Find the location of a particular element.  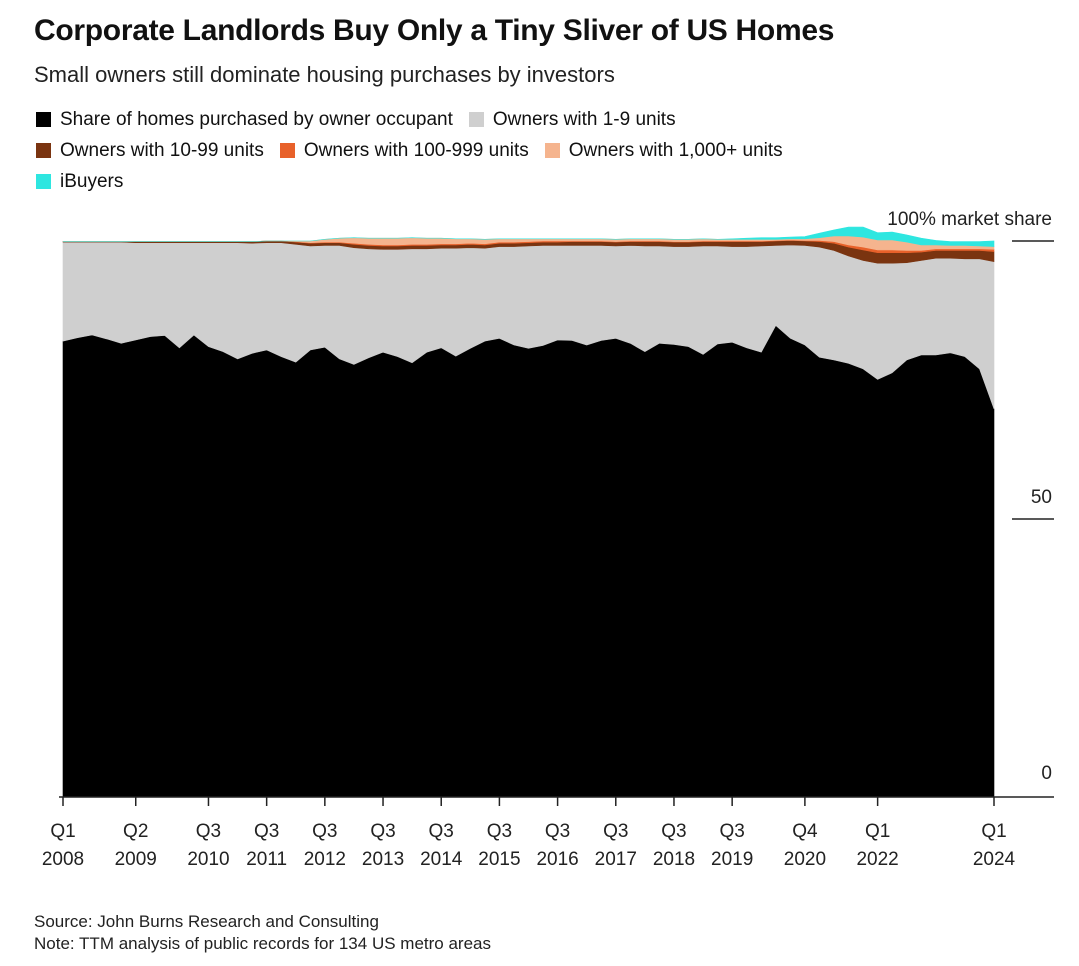

y-tick-label: 0 is located at coordinates (1046, 773).